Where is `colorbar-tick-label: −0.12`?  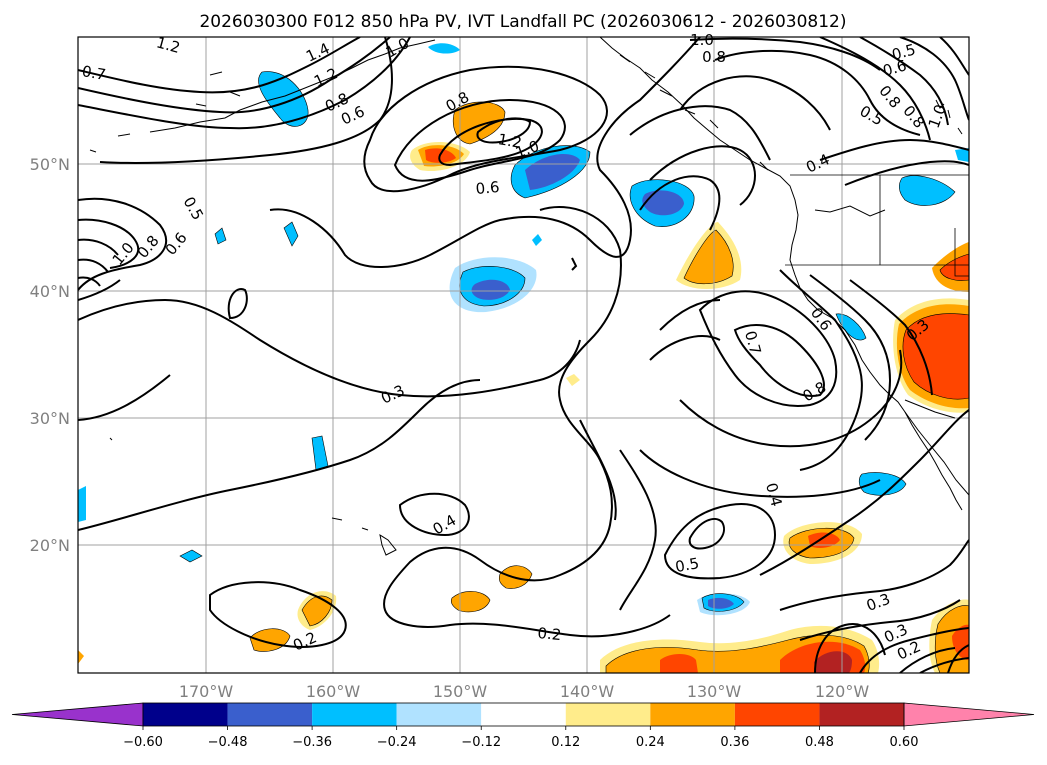 colorbar-tick-label: −0.12 is located at coordinates (481, 742).